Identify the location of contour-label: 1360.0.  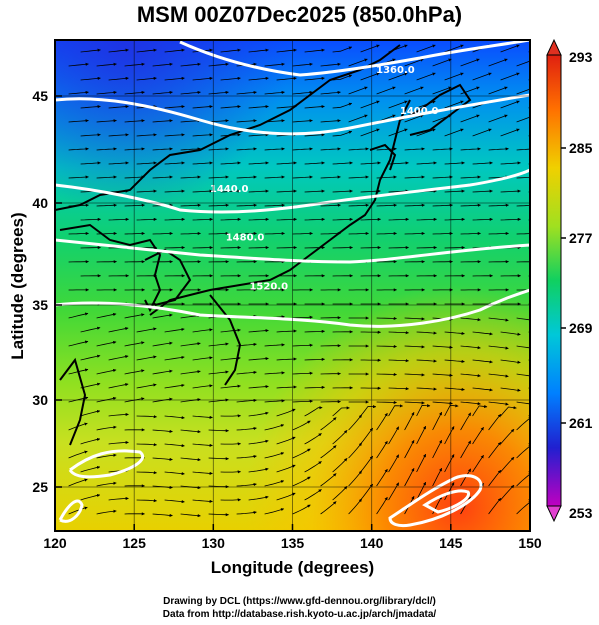
(395, 70).